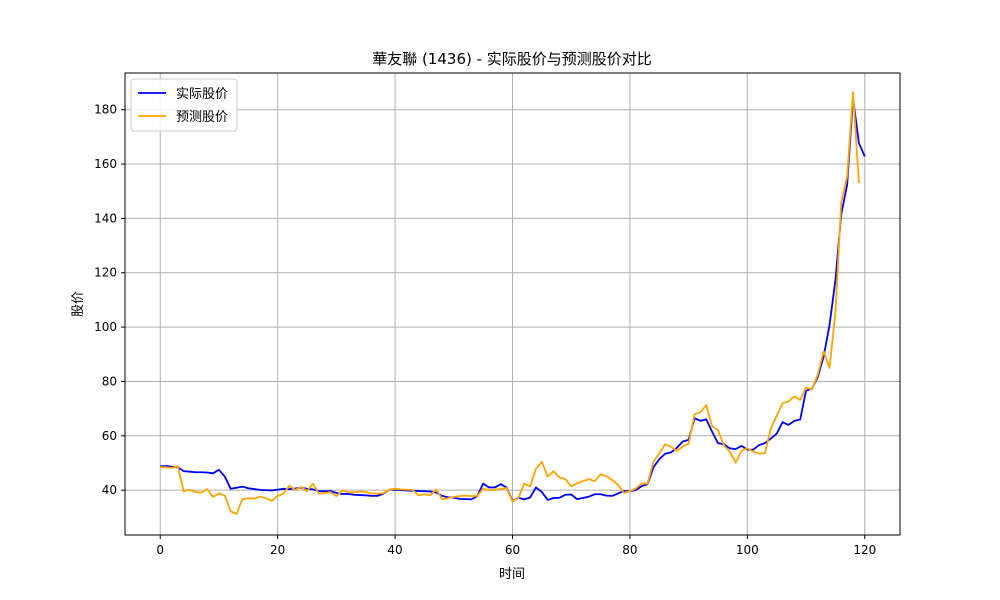 The image size is (1000, 600). What do you see at coordinates (105, 218) in the screenshot?
I see `y-tick-label: 140` at bounding box center [105, 218].